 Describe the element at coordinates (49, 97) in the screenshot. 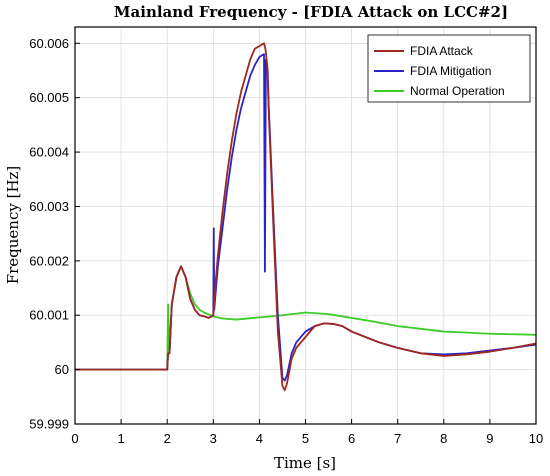

I see `y-tick-label: 60.005` at that location.